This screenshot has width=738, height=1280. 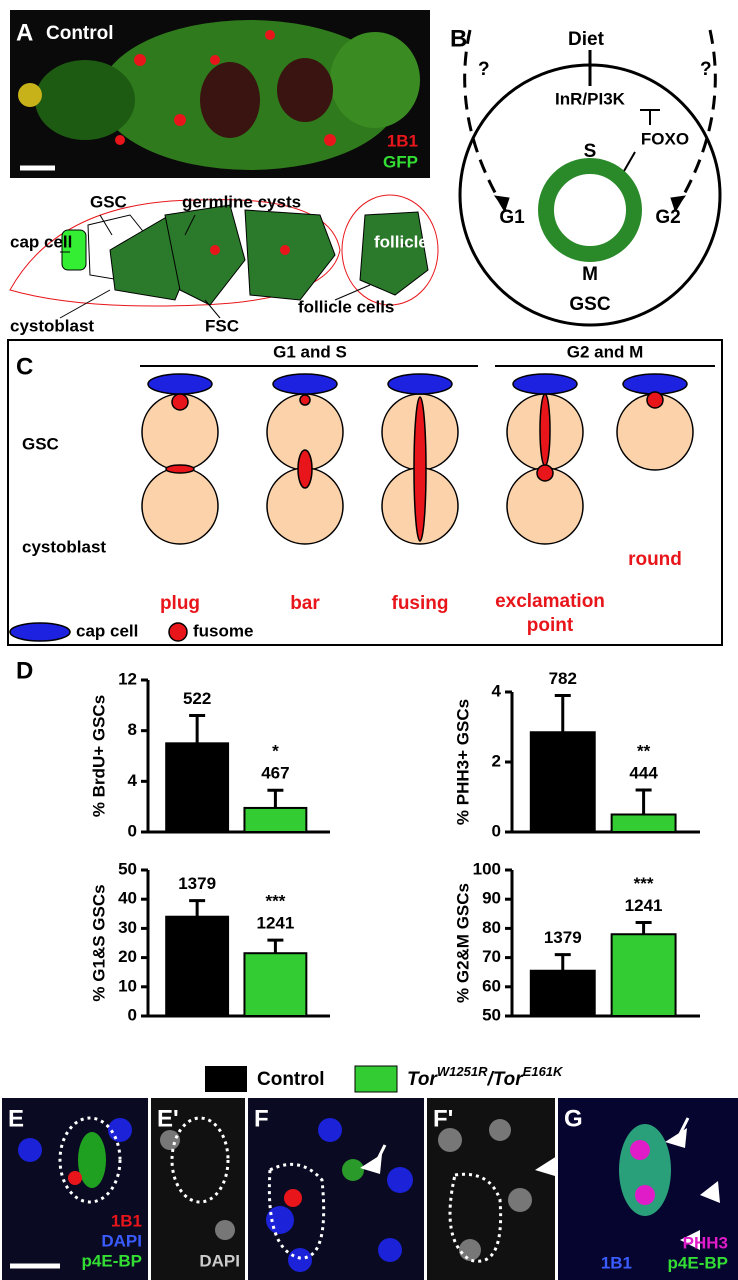 What do you see at coordinates (133, 780) in the screenshot?
I see `y-tick-label: 4` at bounding box center [133, 780].